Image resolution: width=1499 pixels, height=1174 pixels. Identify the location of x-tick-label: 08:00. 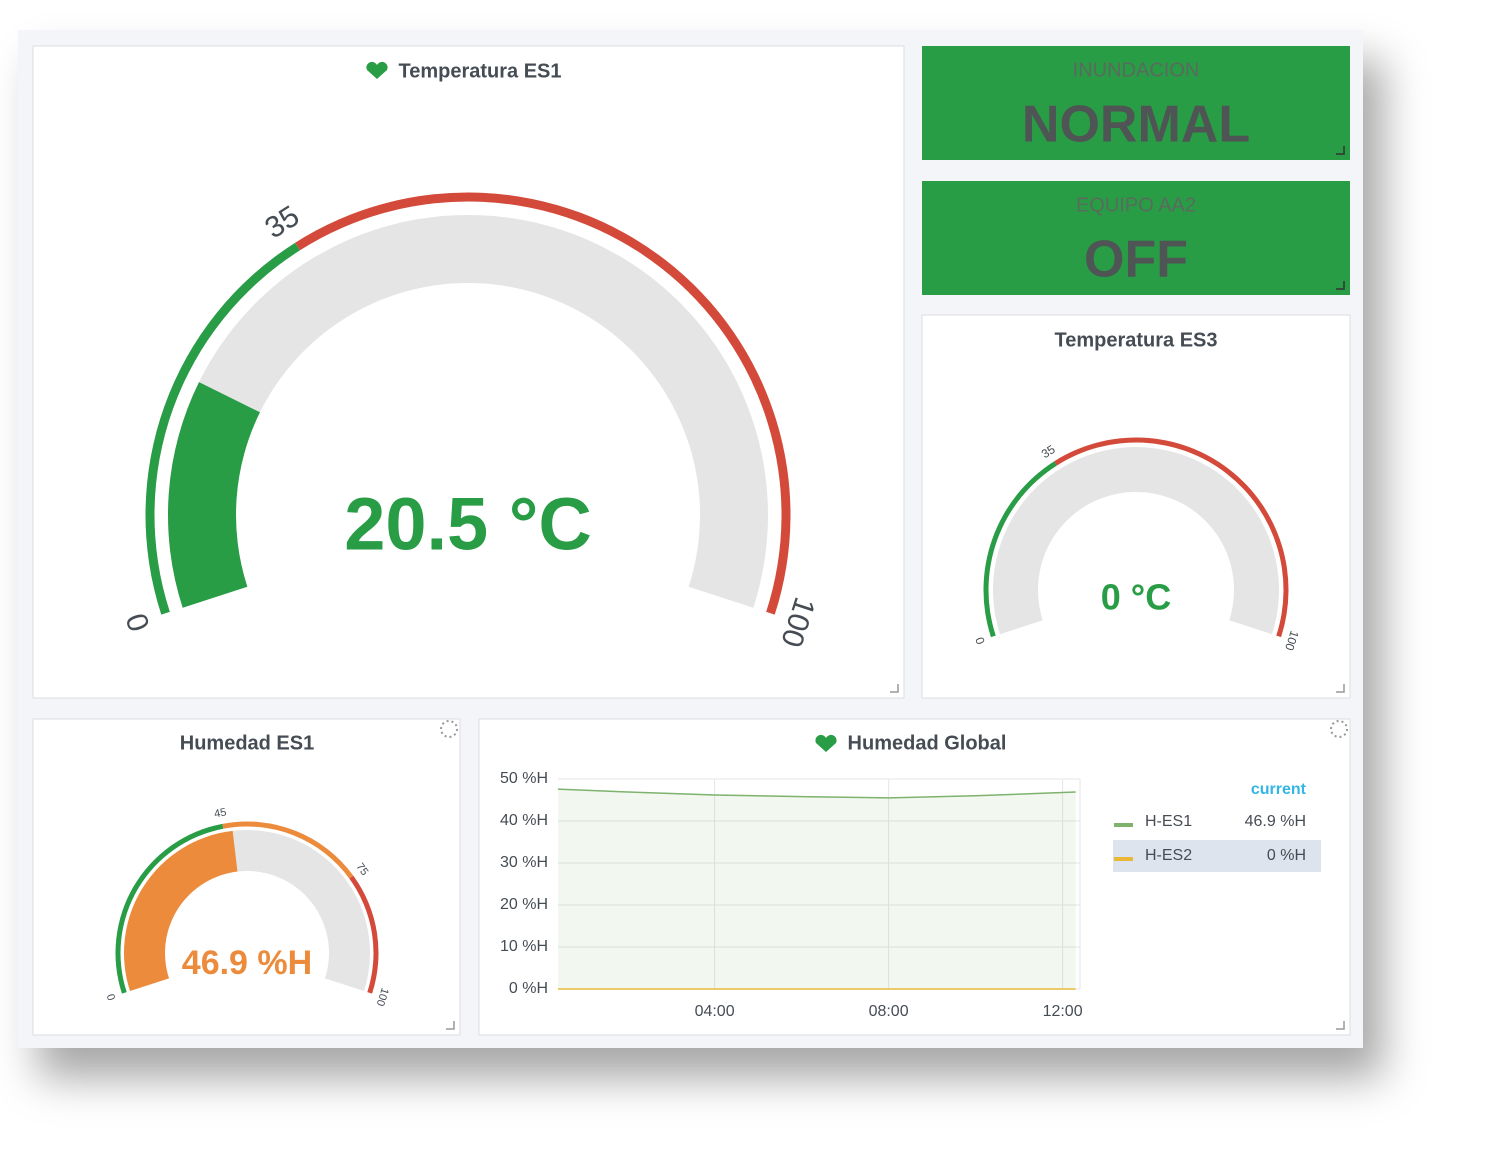
(889, 1011).